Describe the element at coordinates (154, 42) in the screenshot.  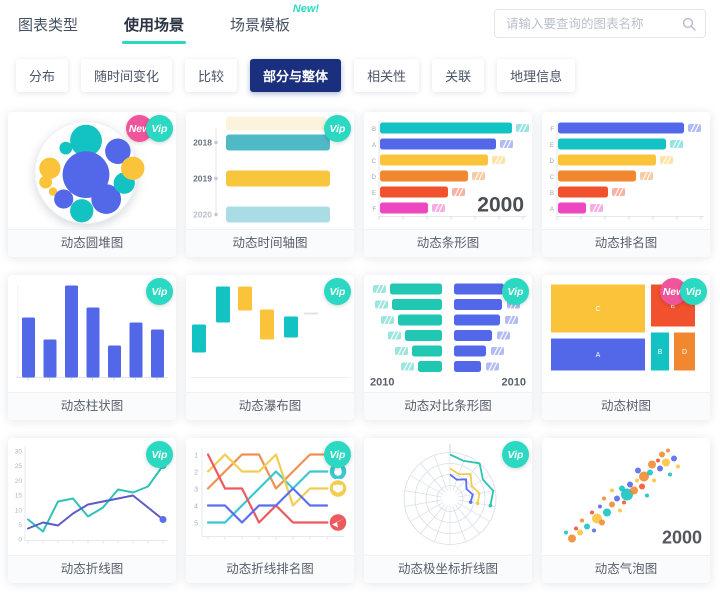
I see `active-tab-underline` at that location.